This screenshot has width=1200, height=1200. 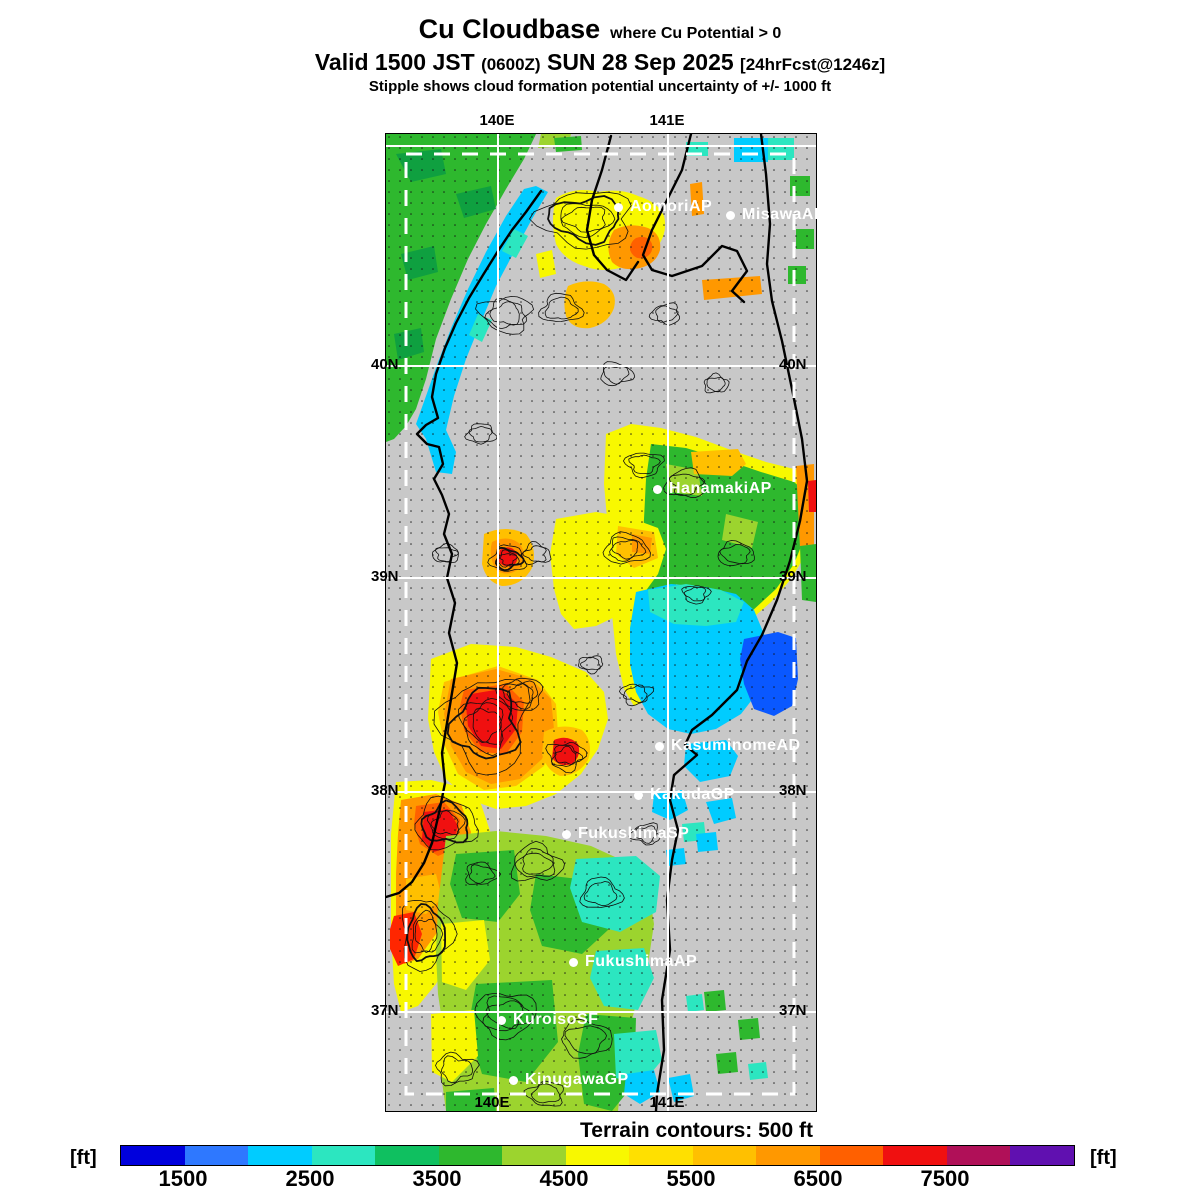 I want to click on lat-label-left: 37N, so click(x=385, y=1010).